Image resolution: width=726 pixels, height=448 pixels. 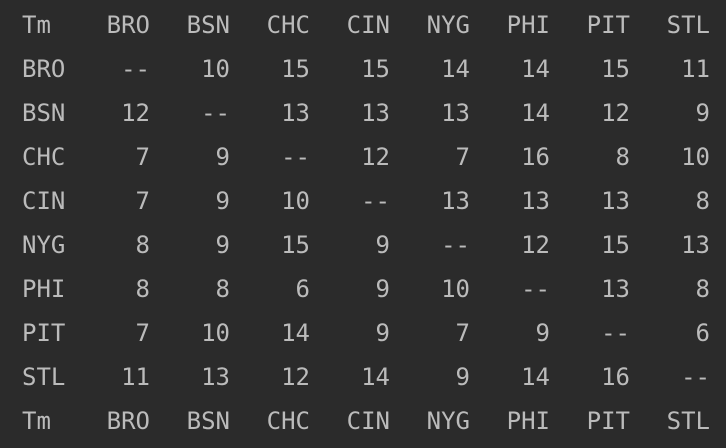 I want to click on footer-cell: CHC, so click(x=288, y=421).